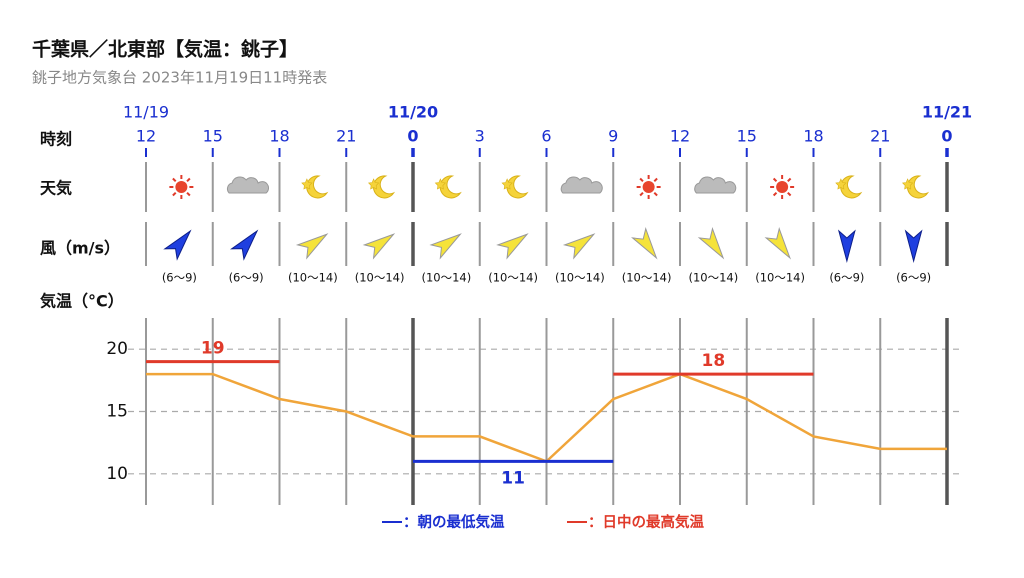  What do you see at coordinates (480, 136) in the screenshot?
I see `time-label: 3` at bounding box center [480, 136].